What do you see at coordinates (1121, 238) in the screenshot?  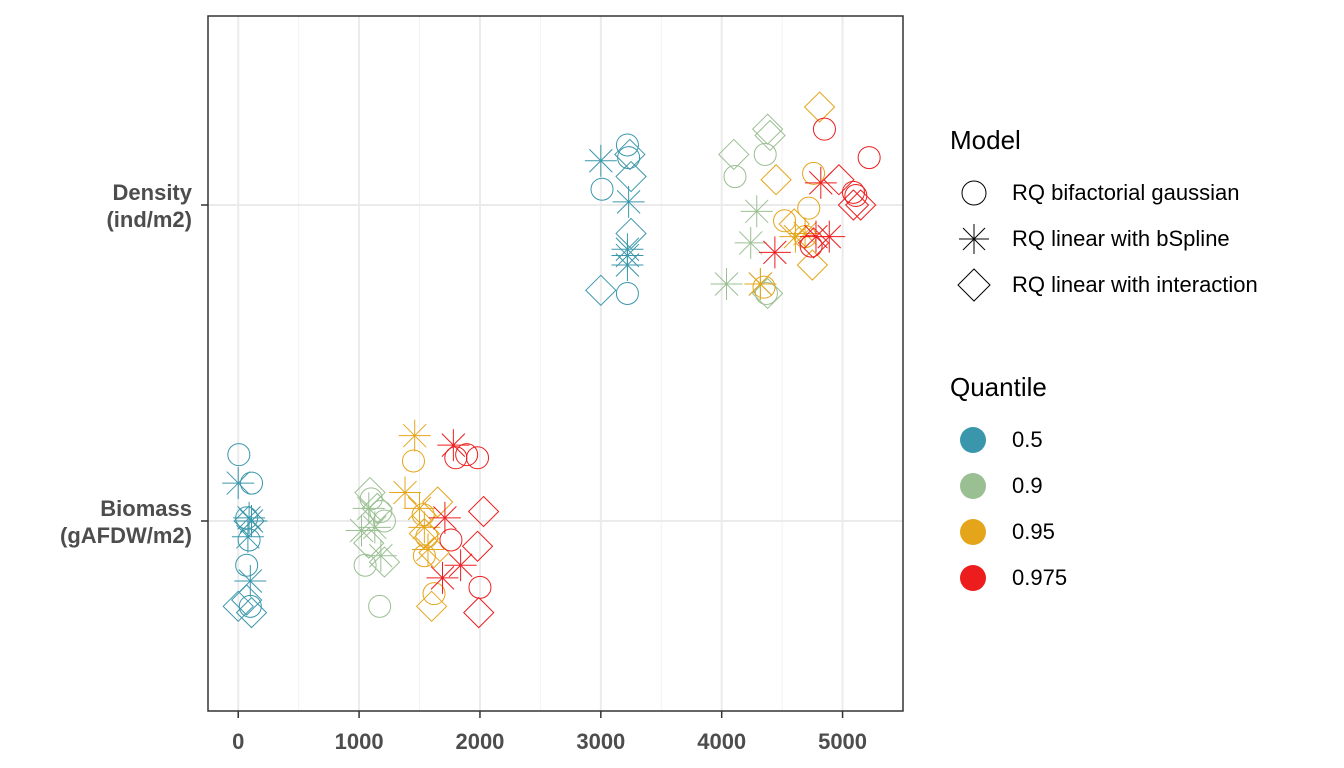 I see `legend-label: RQ linear with bSpline` at bounding box center [1121, 238].